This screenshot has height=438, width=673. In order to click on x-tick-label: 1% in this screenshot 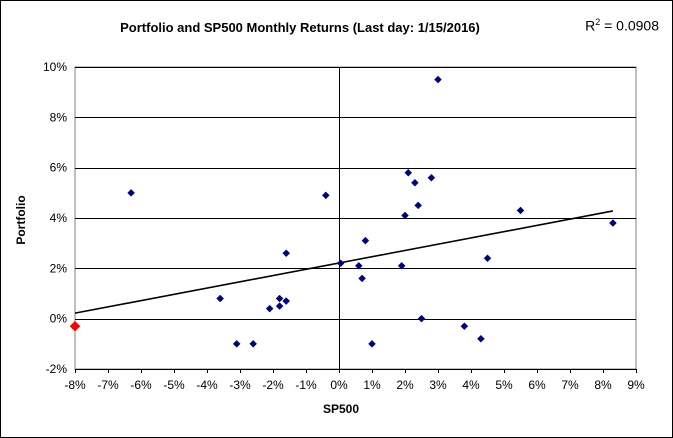, I will do `click(372, 385)`.